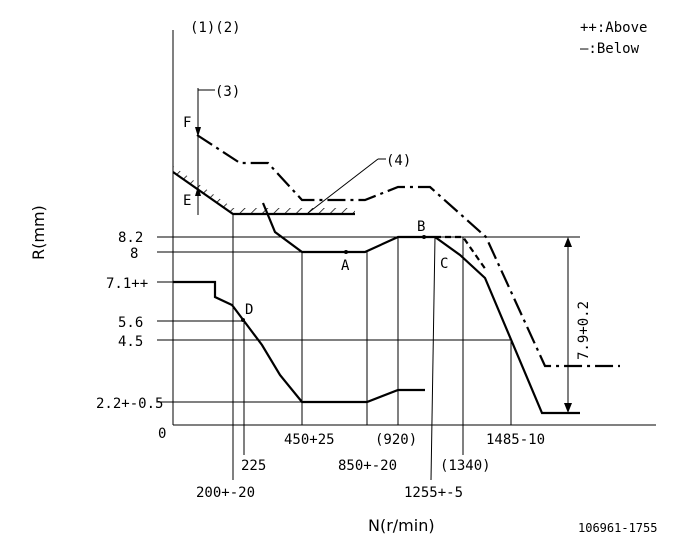 Image resolution: width=685 pixels, height=549 pixels. Describe the element at coordinates (617, 528) in the screenshot. I see `figure-id: 106961-1755` at that location.